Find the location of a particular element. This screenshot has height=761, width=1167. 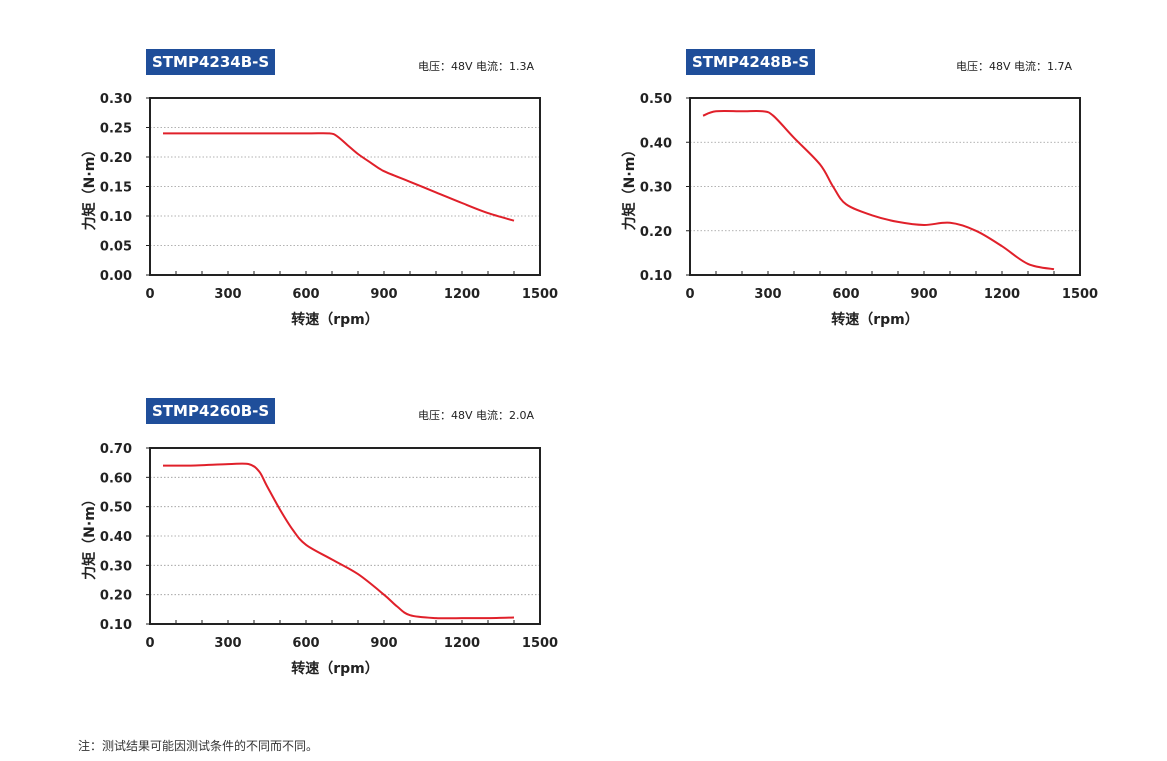

footnote: 注：测试结果可能因测试条件的不同而不同。 is located at coordinates (198, 746).